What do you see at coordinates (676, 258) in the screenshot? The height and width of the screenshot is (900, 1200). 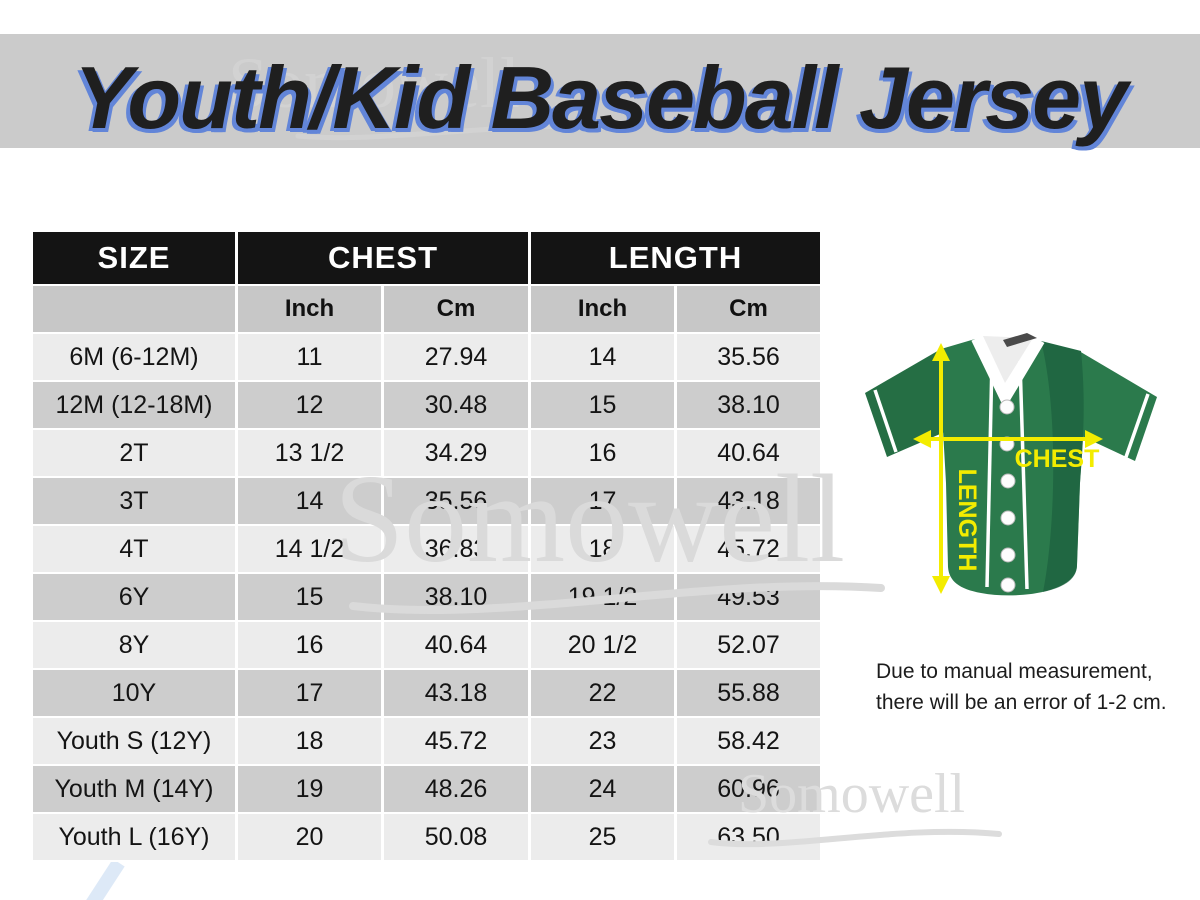 I see `header-length: LENGTH` at bounding box center [676, 258].